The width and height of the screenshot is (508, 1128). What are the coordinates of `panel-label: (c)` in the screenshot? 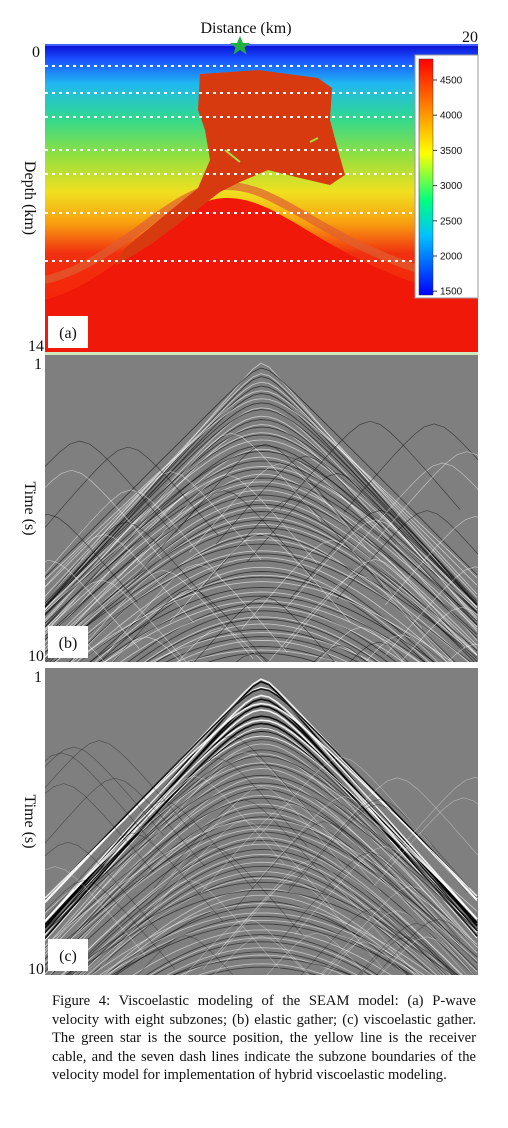 It's located at (68, 956).